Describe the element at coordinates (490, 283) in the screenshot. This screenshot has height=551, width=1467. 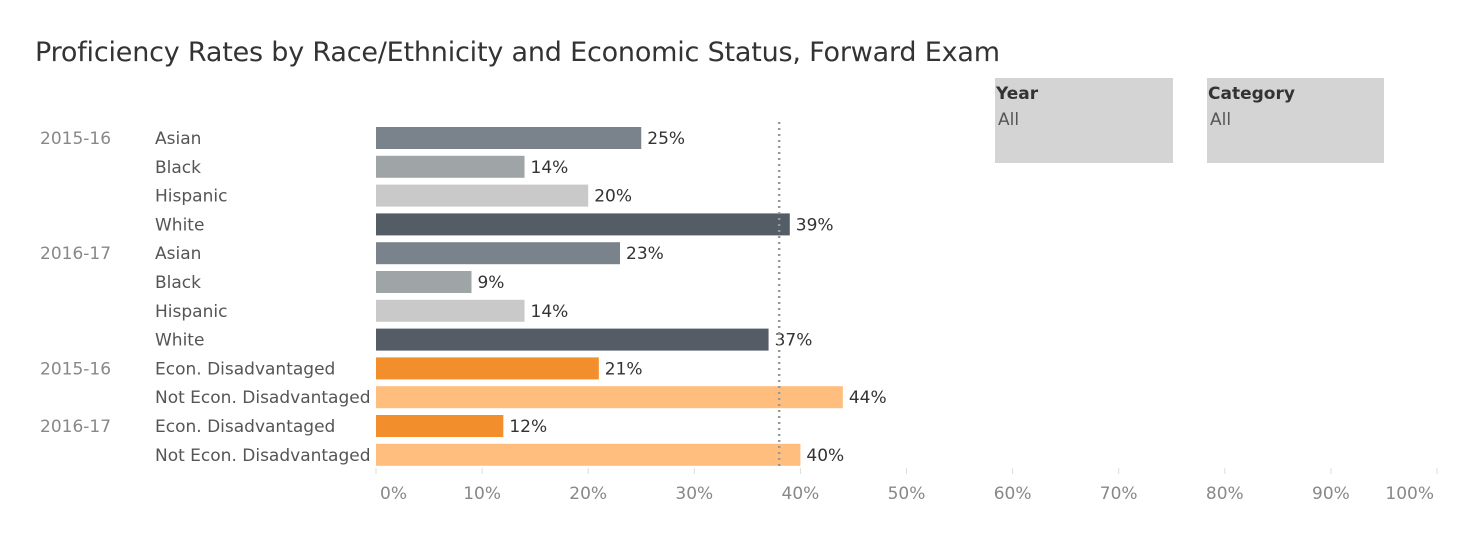
I see `bar-value-label: 9%` at that location.